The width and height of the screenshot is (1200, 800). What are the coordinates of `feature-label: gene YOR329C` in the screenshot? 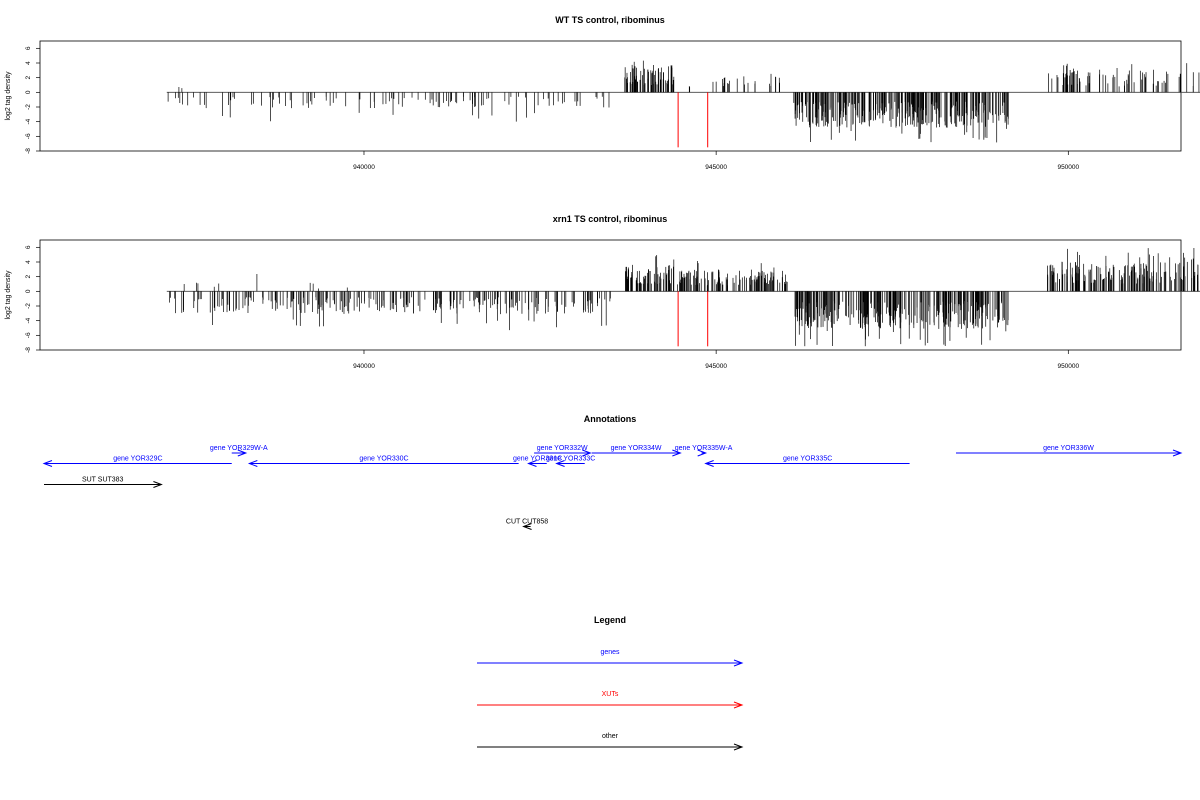 It's located at (137, 459).